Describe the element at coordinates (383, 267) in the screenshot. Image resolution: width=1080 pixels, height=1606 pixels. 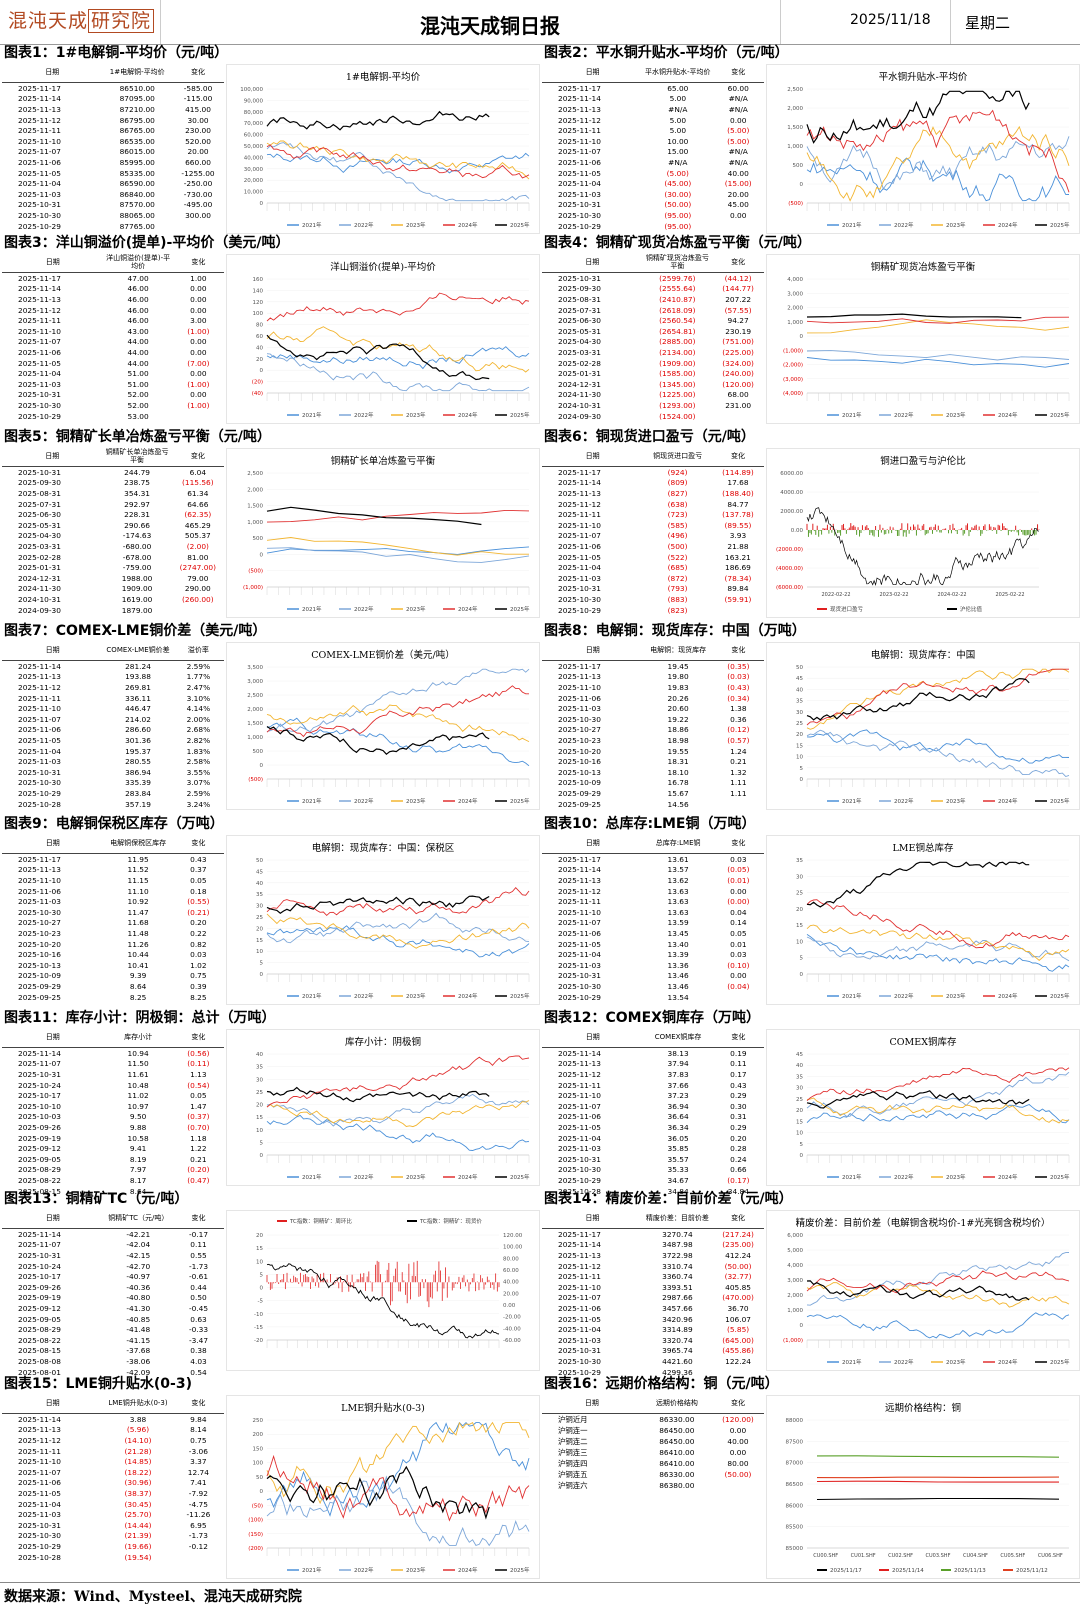
I see `chart-title: 洋山铜溢价(提单)-平均价` at that location.